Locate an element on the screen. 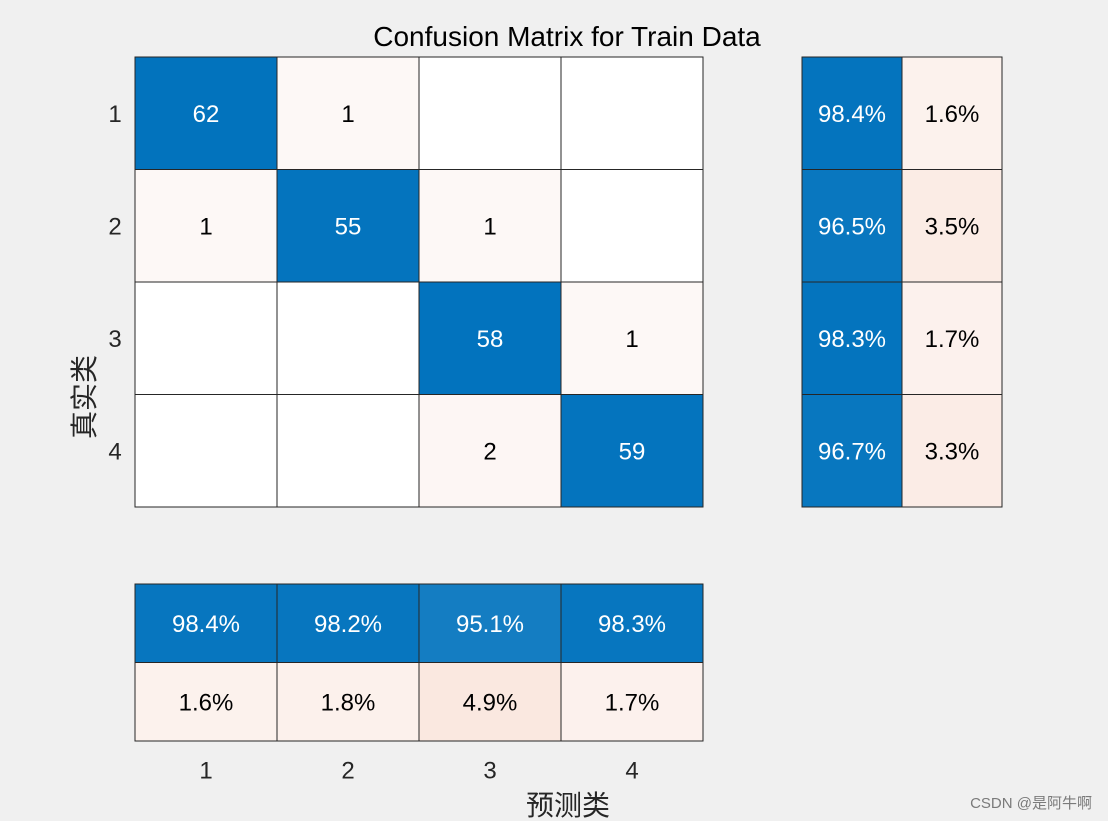  matrix-cell-value: 2 is located at coordinates (489, 451).